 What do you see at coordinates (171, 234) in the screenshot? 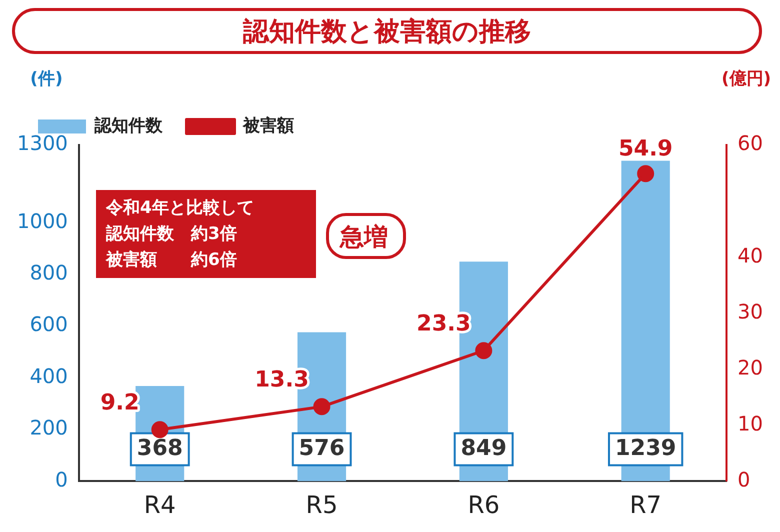
I see `annotation: 認知件数 約3倍` at bounding box center [171, 234].